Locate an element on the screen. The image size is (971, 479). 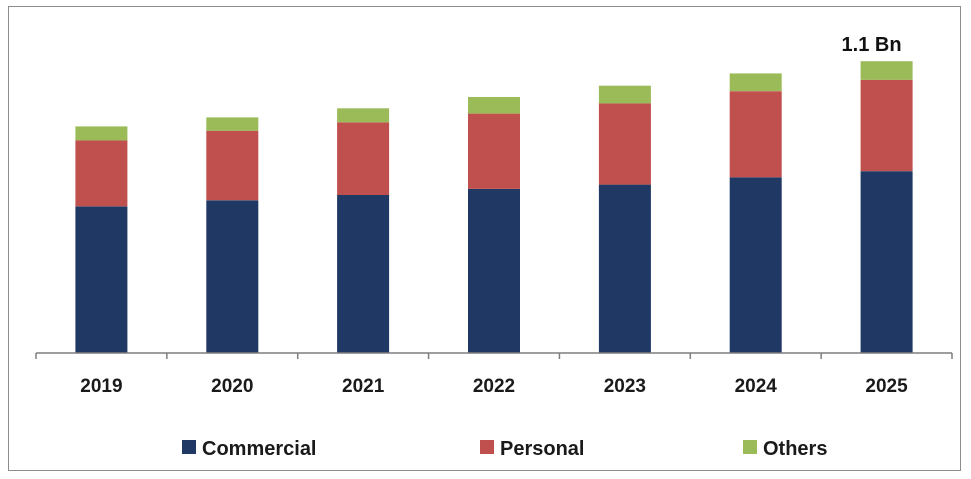
bar-segment-others-2024 is located at coordinates (755, 82).